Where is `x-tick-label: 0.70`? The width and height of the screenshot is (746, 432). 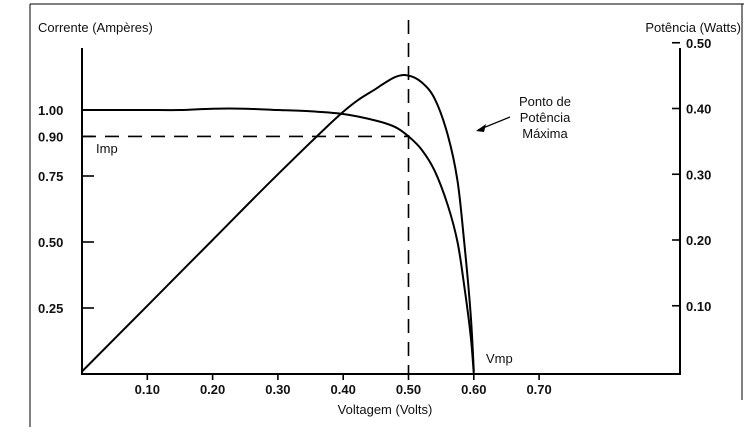
x-tick-label: 0.70 is located at coordinates (538, 389).